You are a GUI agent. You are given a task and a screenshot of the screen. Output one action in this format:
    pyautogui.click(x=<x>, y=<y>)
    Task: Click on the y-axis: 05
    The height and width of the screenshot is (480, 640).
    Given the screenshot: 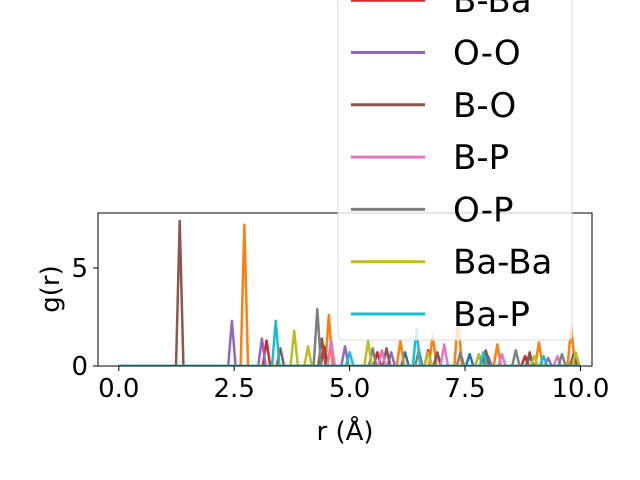 What is the action you would take?
    pyautogui.click(x=84, y=318)
    